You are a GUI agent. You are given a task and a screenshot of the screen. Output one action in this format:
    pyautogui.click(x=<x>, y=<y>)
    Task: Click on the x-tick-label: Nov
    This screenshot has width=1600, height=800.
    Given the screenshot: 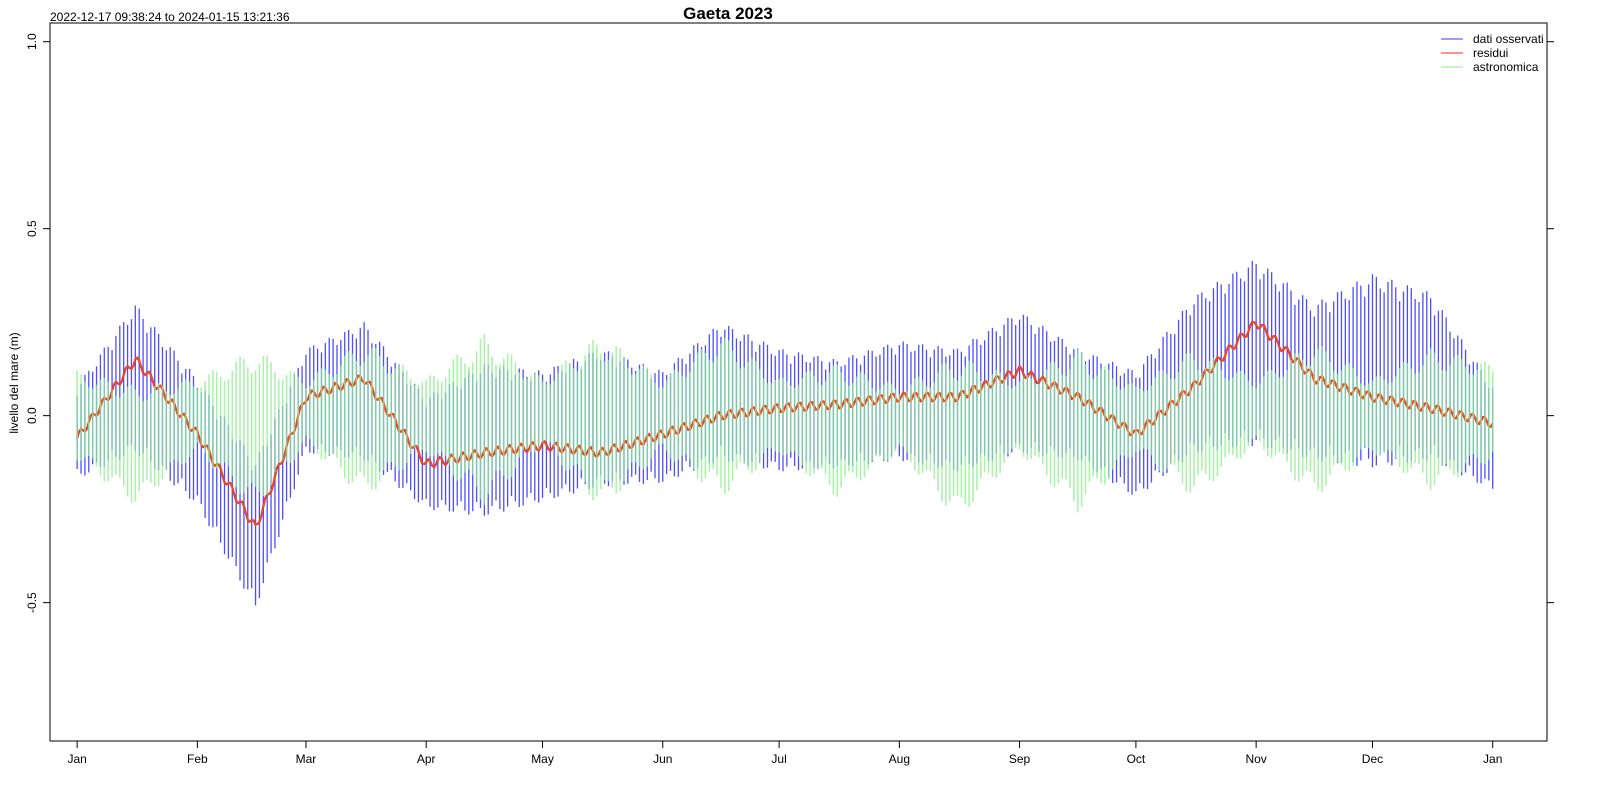 What is the action you would take?
    pyautogui.click(x=1255, y=759)
    